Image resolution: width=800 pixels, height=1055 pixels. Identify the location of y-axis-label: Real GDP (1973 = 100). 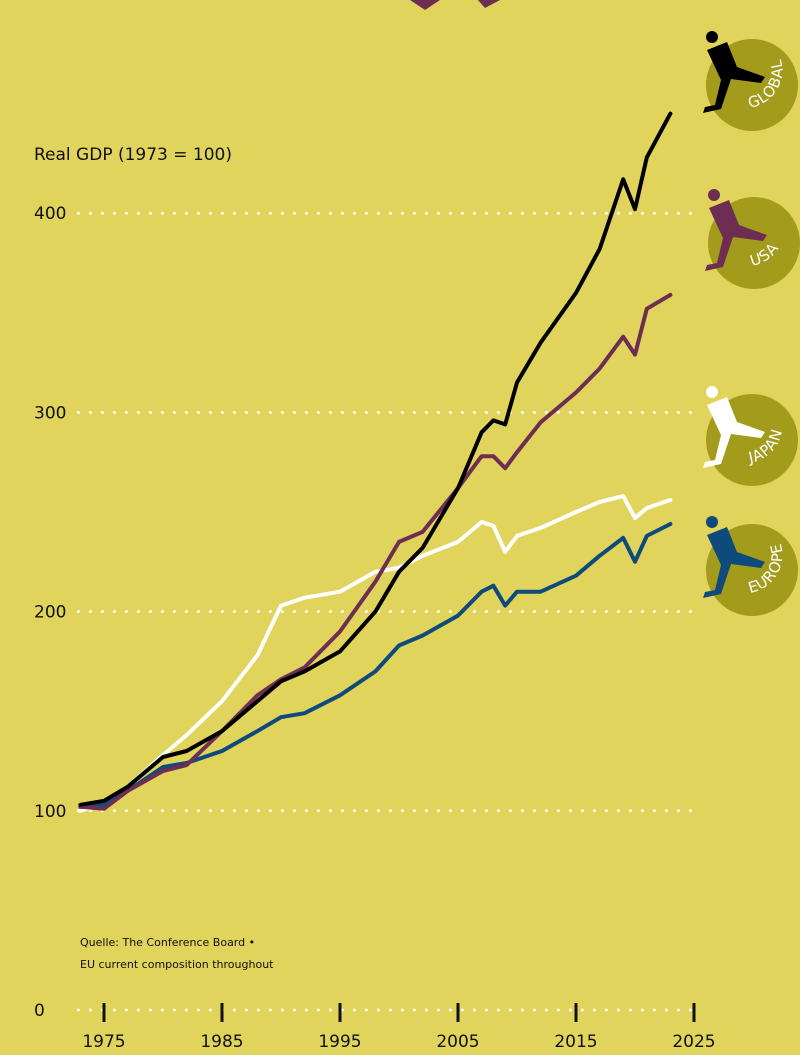
(133, 155).